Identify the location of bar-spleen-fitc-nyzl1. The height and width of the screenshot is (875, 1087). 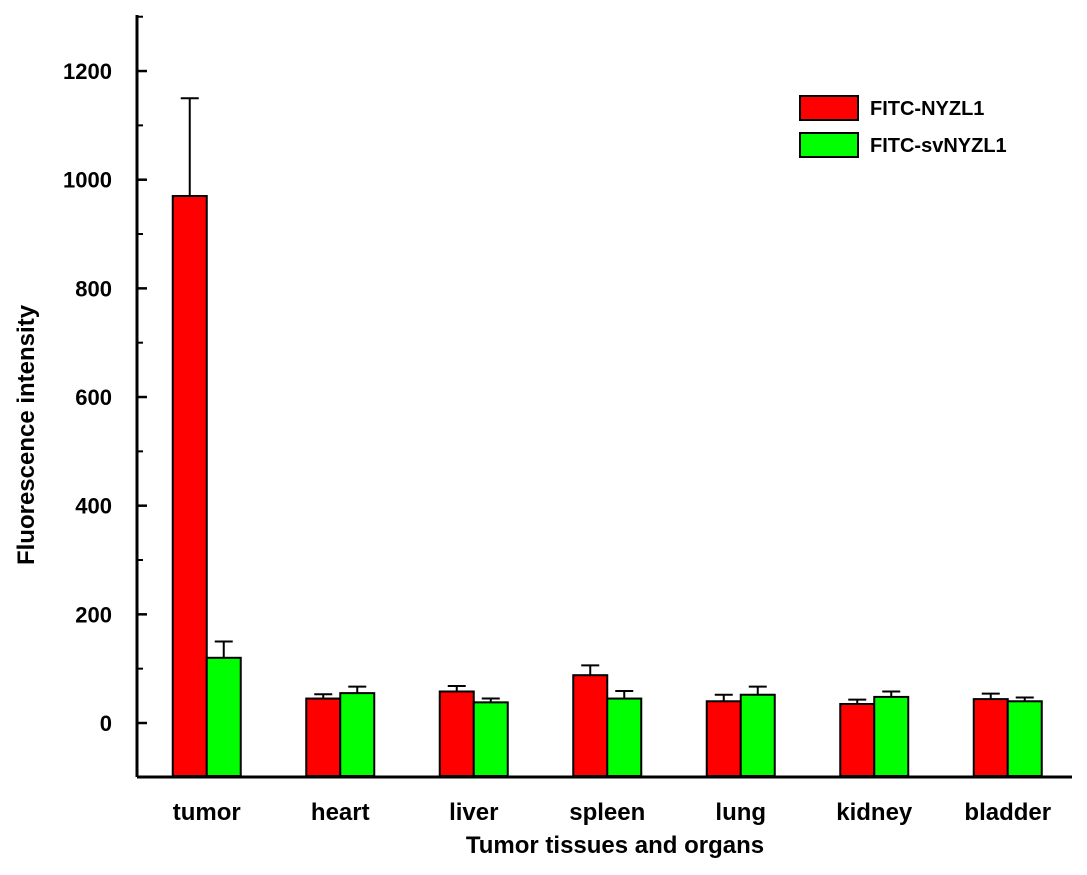
(590, 725).